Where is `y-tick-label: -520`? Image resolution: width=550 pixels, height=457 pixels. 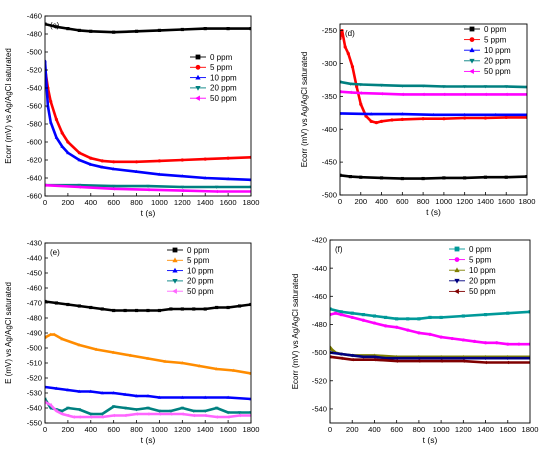 y-tick-label: -520 is located at coordinates (319, 380).